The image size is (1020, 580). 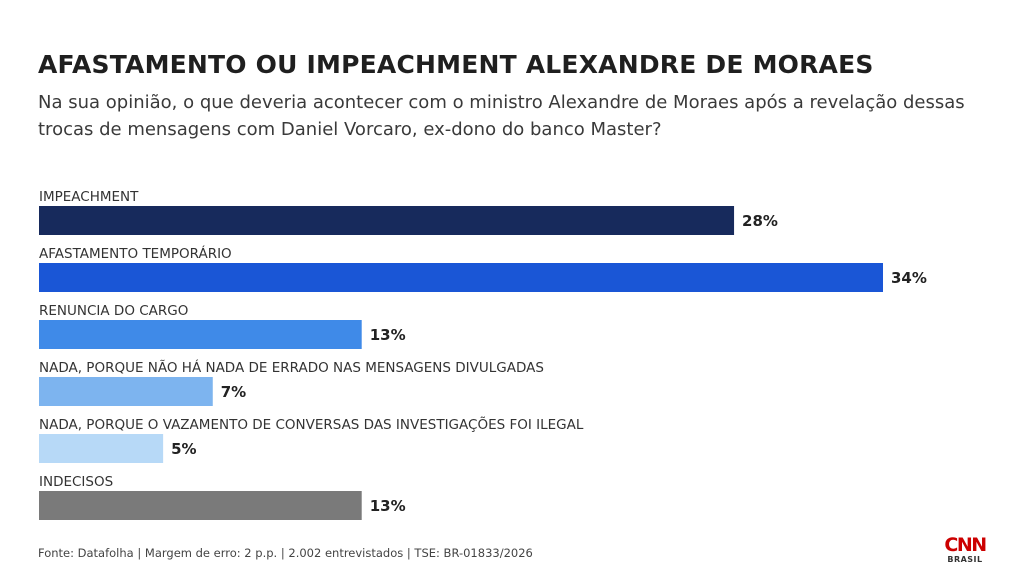 I want to click on cnn-logo-sub: BRASIL, so click(x=965, y=559).